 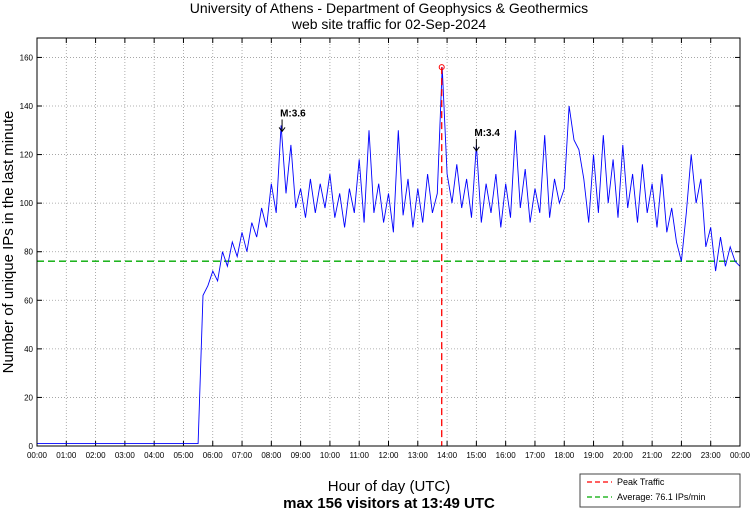 What do you see at coordinates (652, 455) in the screenshot?
I see `x-tick-label: 21:00` at bounding box center [652, 455].